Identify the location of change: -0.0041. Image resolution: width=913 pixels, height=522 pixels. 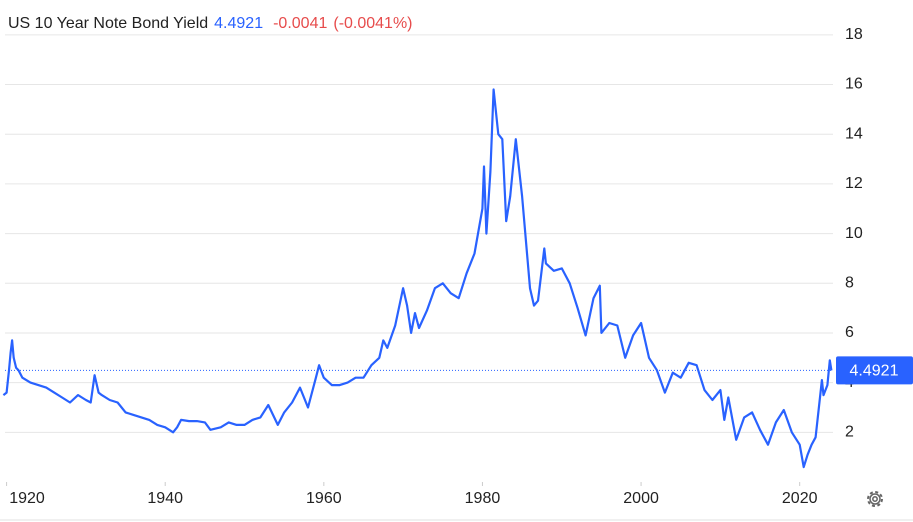
(300, 23).